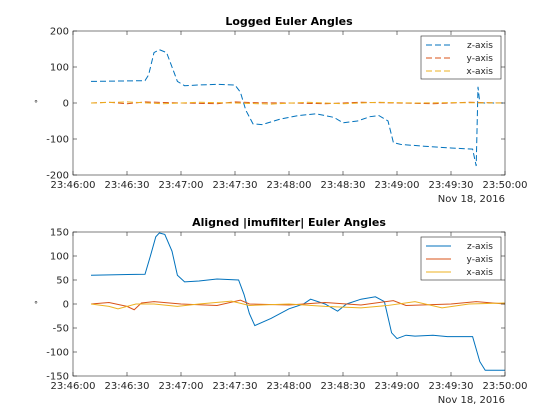 The image size is (560, 420). I want to click on chart-title: Logged Euler Angles, so click(289, 21).